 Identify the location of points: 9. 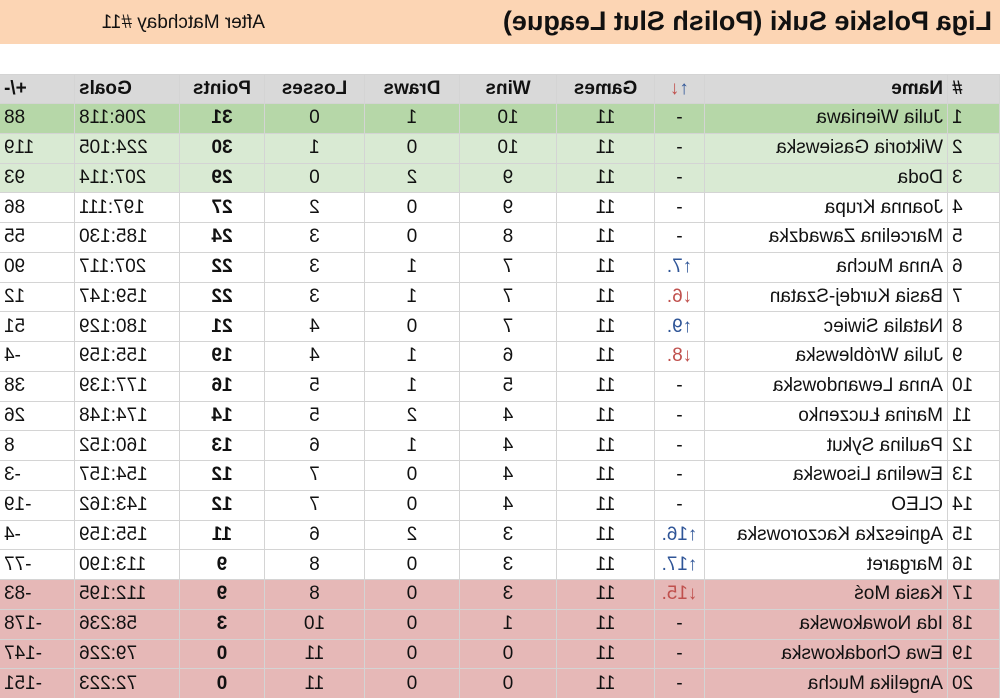
(222, 564).